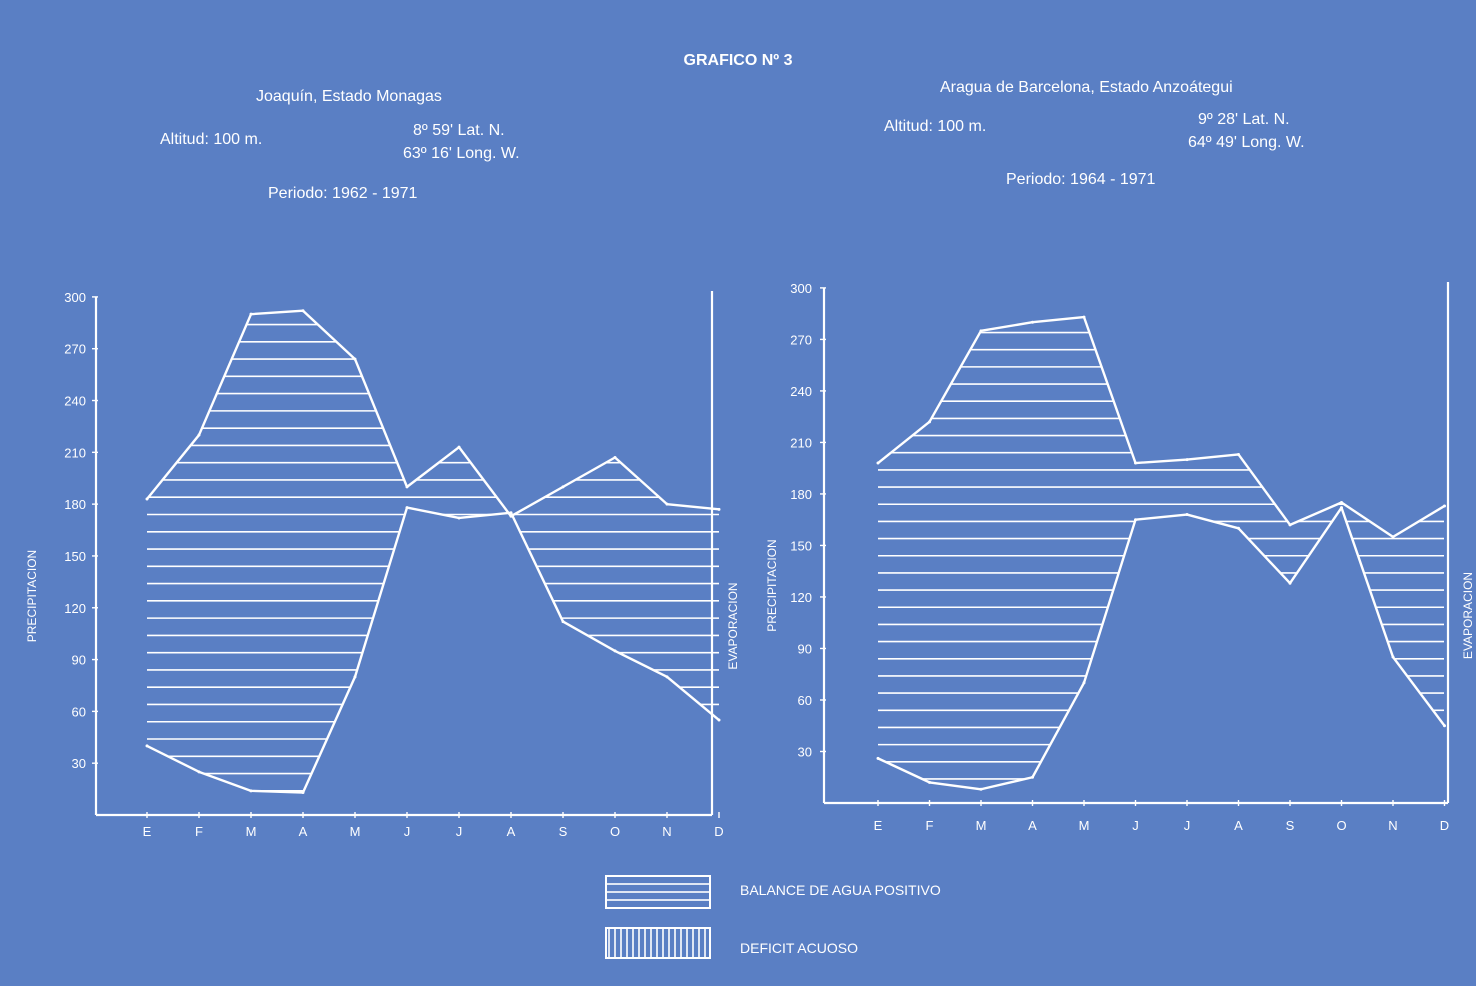 The height and width of the screenshot is (986, 1476). I want to click on chart-2-altitude: Altitud: 100 m., so click(935, 126).